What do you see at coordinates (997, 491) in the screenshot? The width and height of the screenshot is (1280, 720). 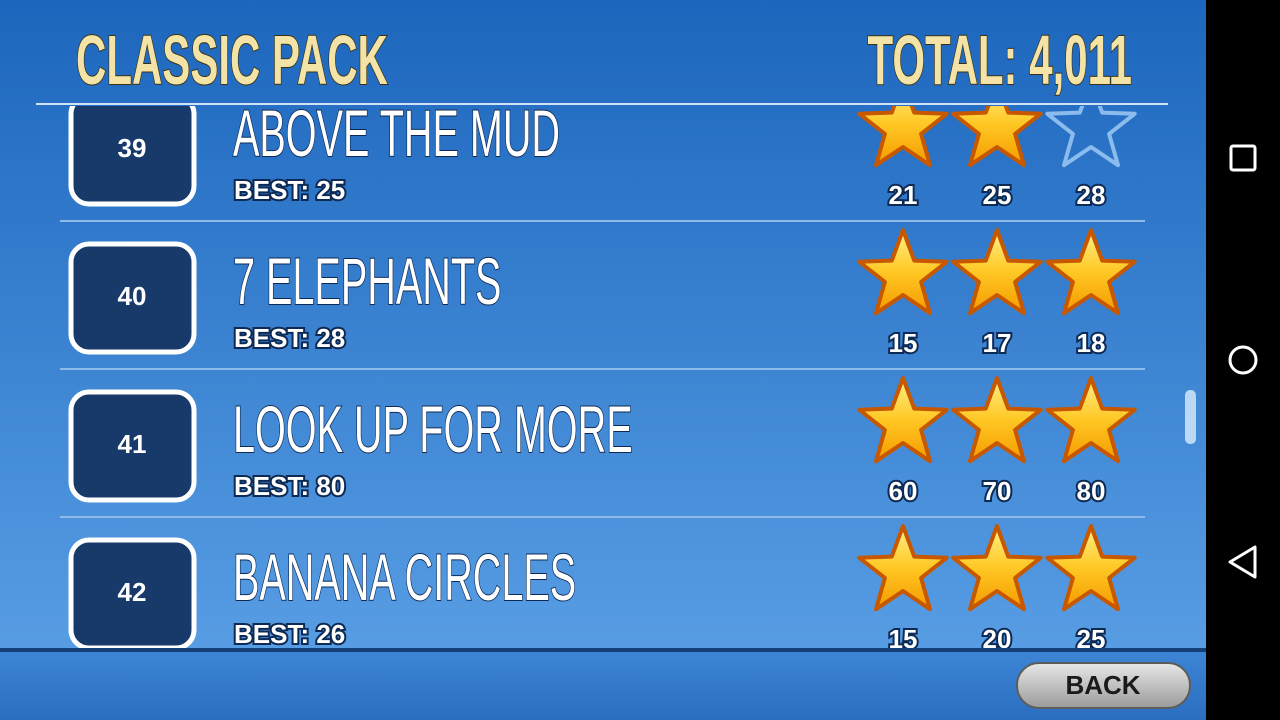 I see `star-threshold: 70` at bounding box center [997, 491].